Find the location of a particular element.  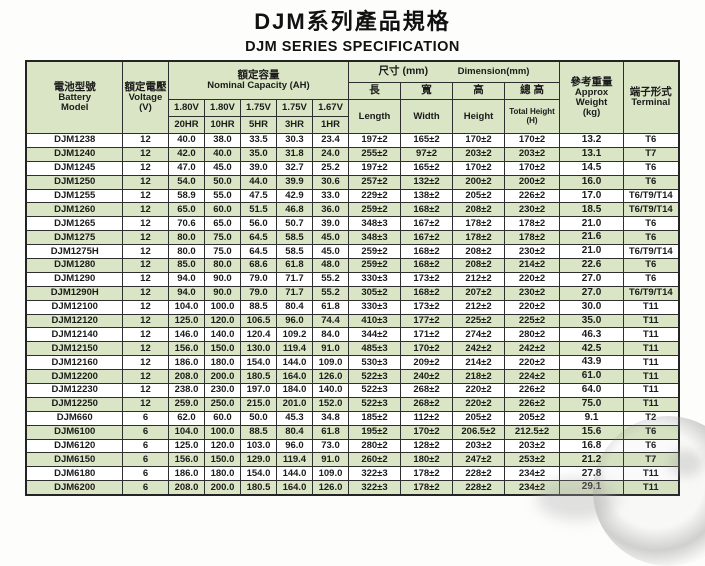

value-cell: 46.3 is located at coordinates (592, 335).